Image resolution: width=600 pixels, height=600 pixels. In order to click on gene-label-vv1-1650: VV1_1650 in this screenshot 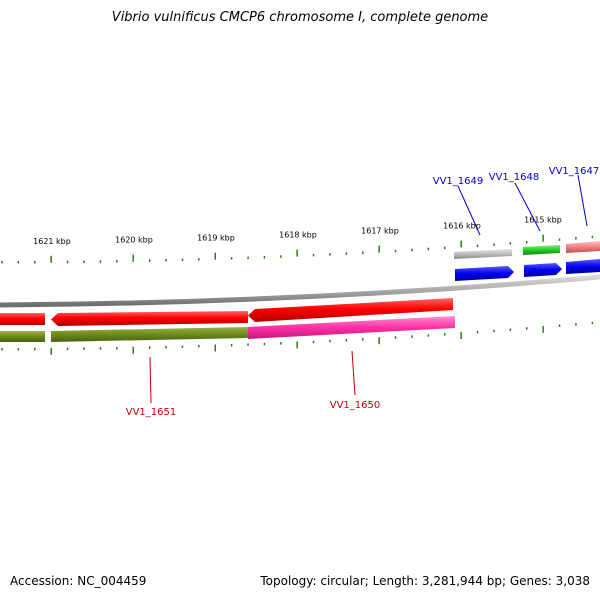, I will do `click(355, 405)`.